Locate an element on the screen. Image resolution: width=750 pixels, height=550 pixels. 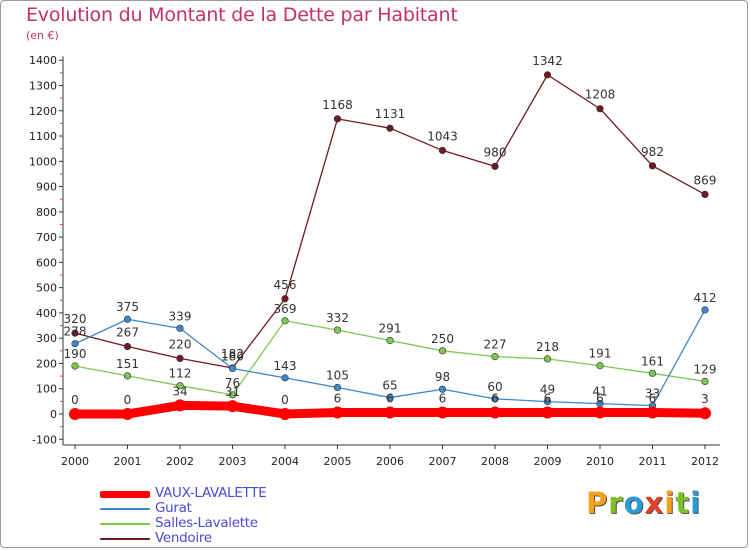
data-label: 456 is located at coordinates (285, 285).